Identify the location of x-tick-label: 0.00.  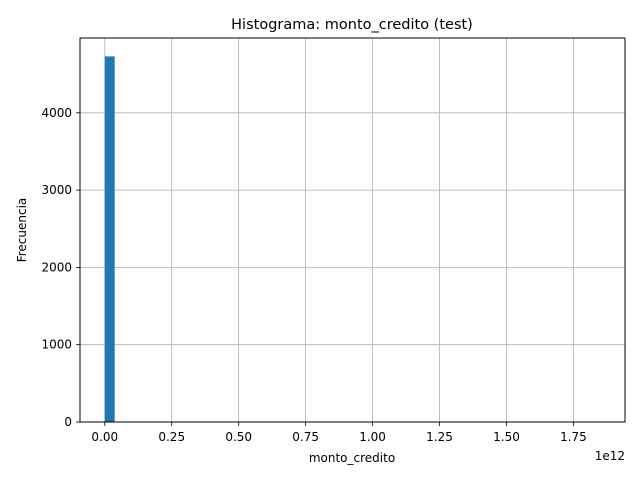
(104, 437).